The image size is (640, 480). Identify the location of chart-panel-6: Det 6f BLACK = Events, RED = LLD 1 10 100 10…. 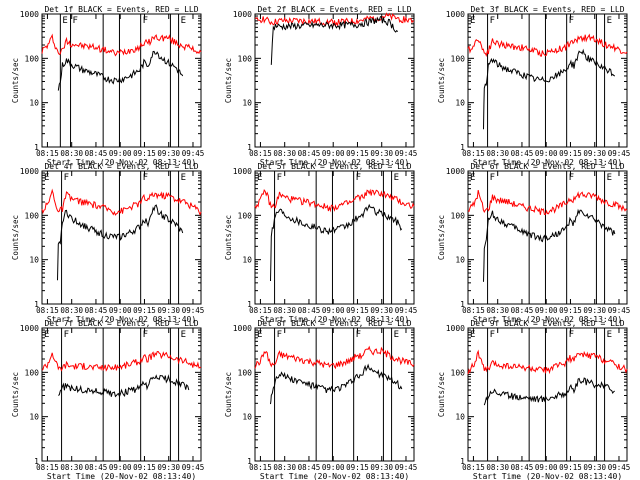
(533, 243).